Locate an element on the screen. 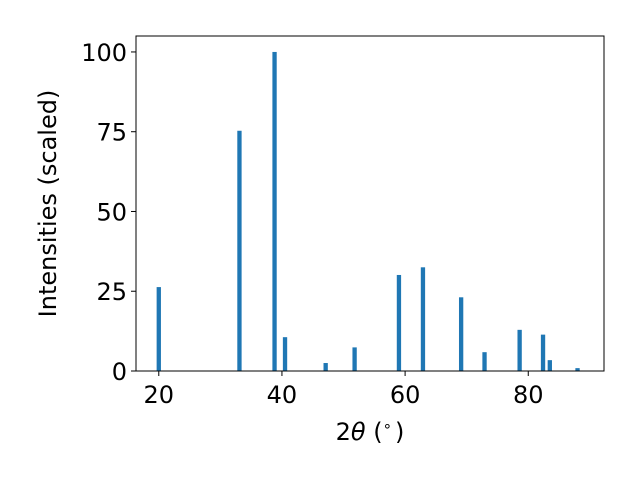  x-tick-label-2: 60 is located at coordinates (405, 395).